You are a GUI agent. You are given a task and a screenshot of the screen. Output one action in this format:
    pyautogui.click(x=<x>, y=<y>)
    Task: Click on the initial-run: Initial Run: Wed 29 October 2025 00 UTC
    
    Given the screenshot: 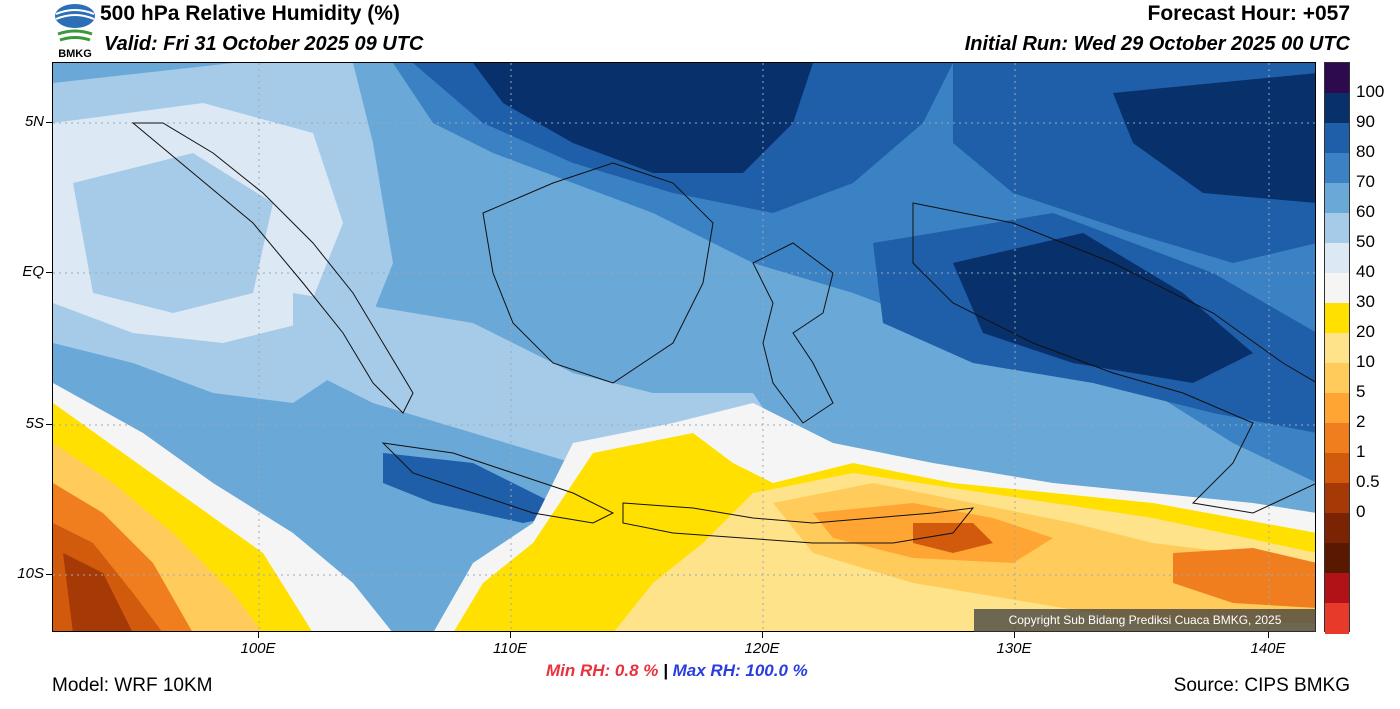 What is the action you would take?
    pyautogui.click(x=1157, y=44)
    